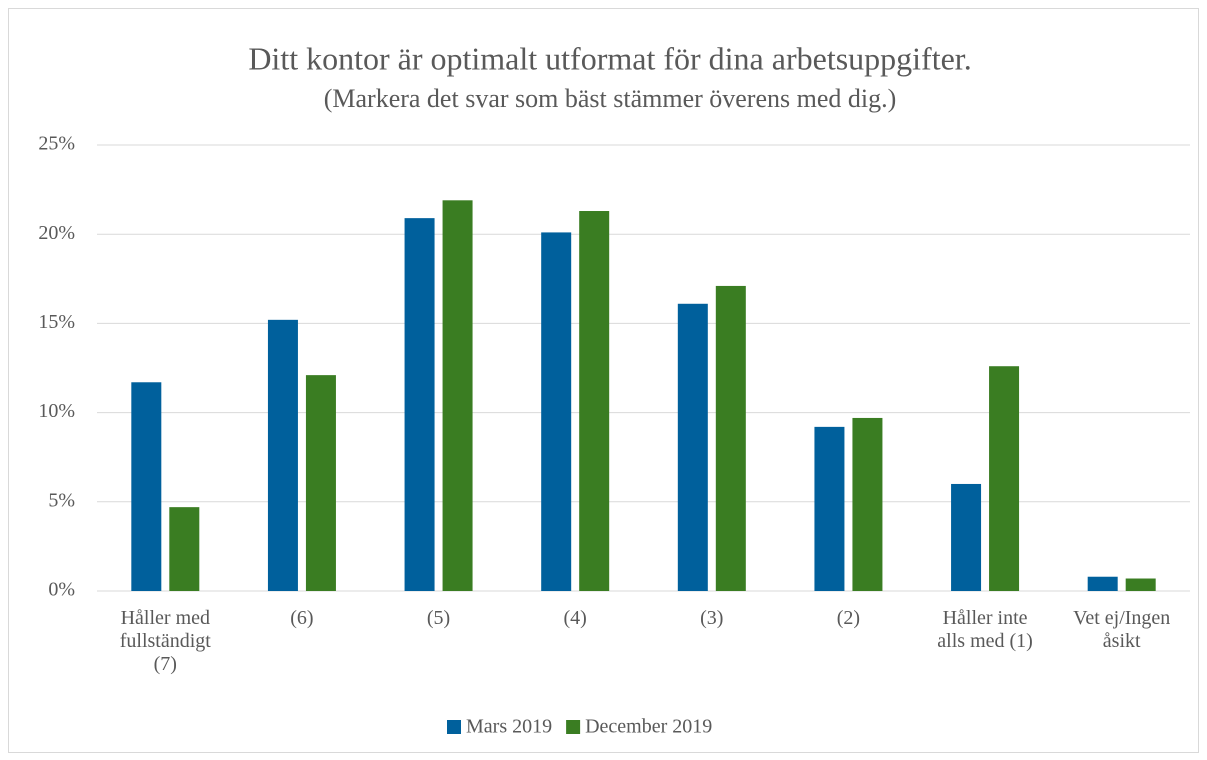  I want to click on y-tick-label: 0%, so click(61, 590).